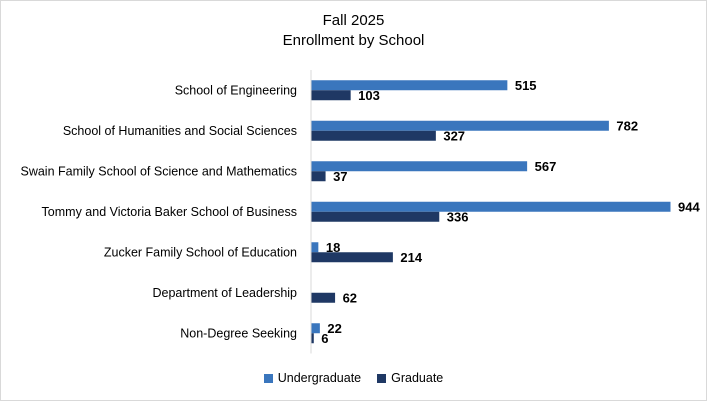 This screenshot has width=707, height=401. What do you see at coordinates (546, 166) in the screenshot?
I see `data-label-undergraduate: 567` at bounding box center [546, 166].